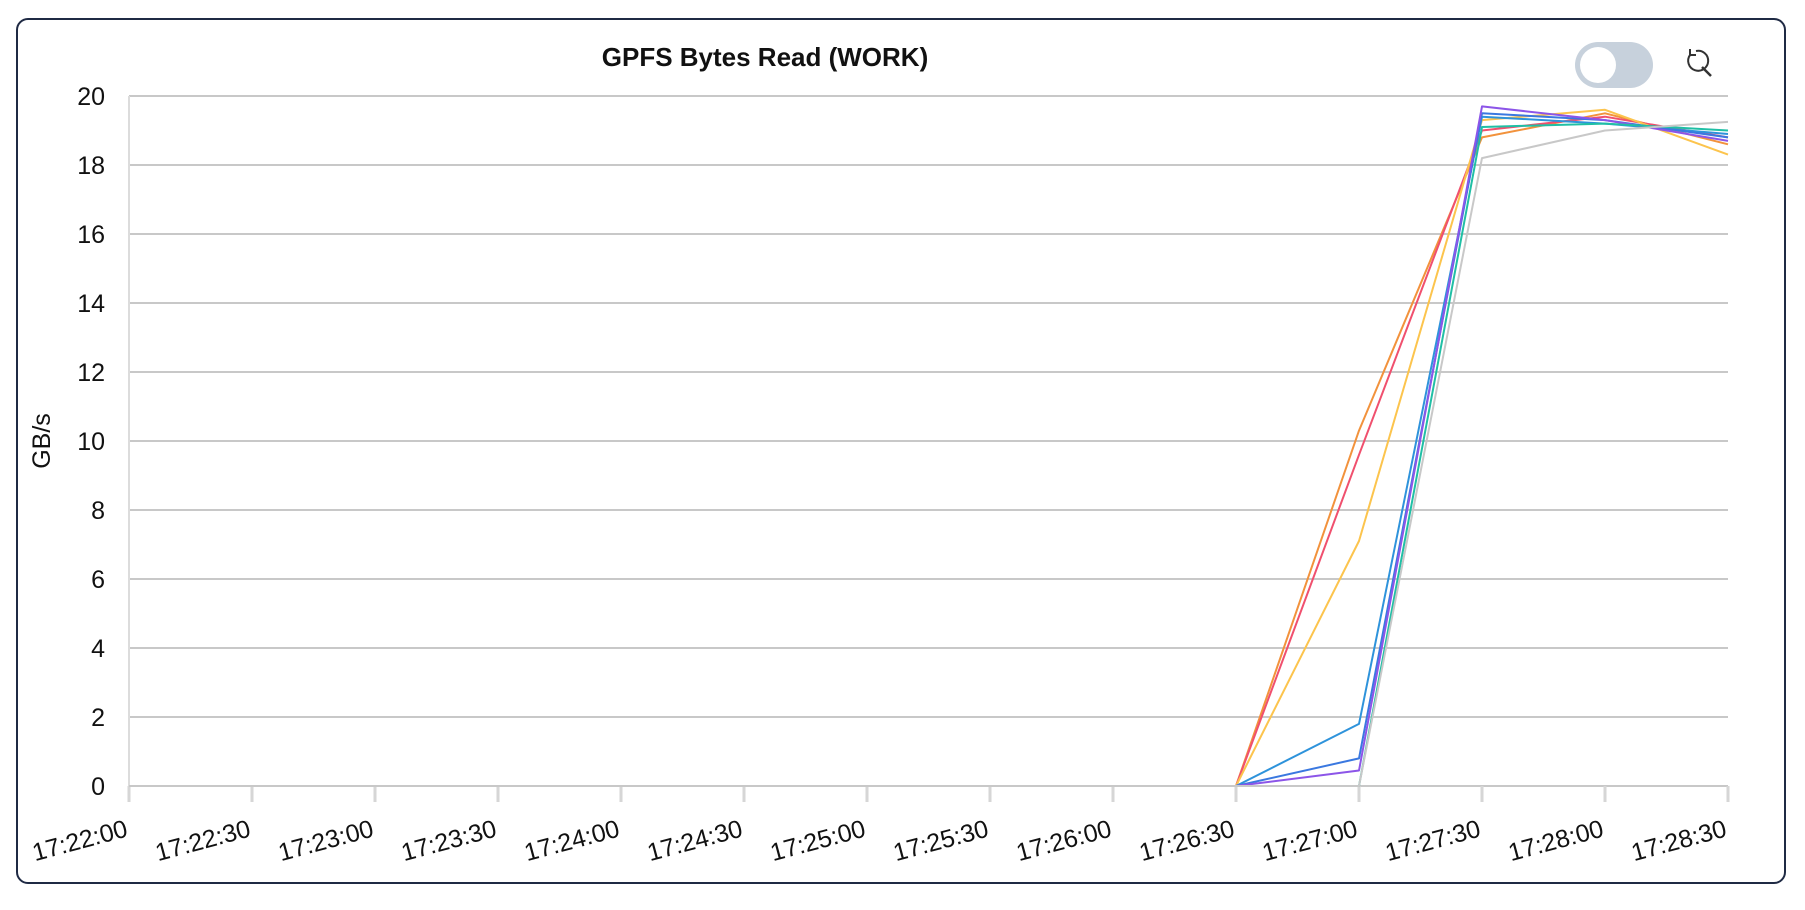 The width and height of the screenshot is (1805, 910). What do you see at coordinates (1432, 841) in the screenshot?
I see `x-tick-label: 17:27:30` at bounding box center [1432, 841].